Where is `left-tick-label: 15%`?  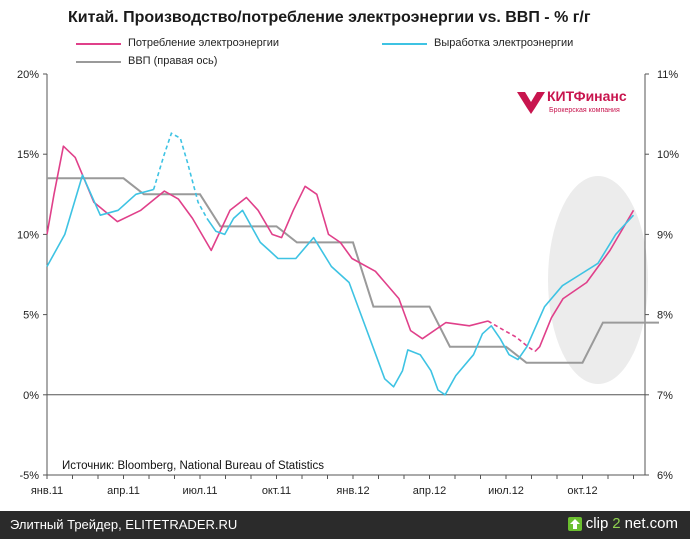
left-tick-label: 15% is located at coordinates (28, 155).